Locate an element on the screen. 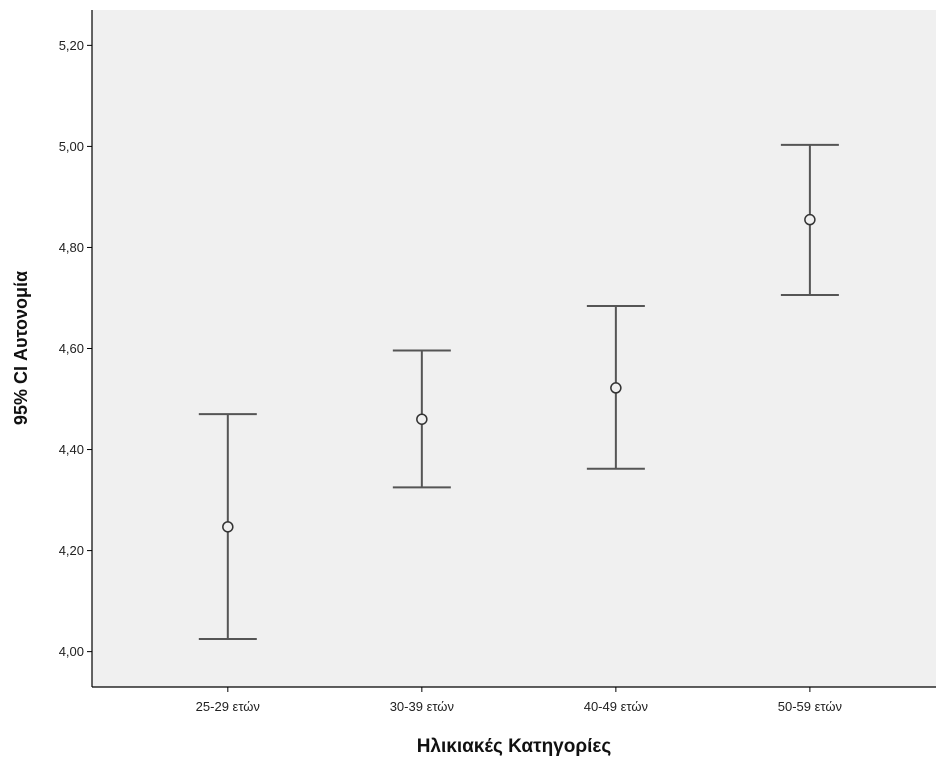 This screenshot has width=936, height=762. y-tick-label: 5,20 is located at coordinates (71, 45).